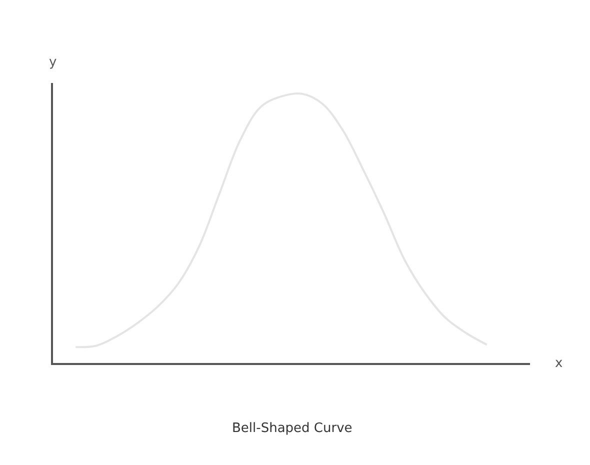 This screenshot has height=465, width=590. I want to click on text: Bell-Shaped Curve, so click(292, 428).